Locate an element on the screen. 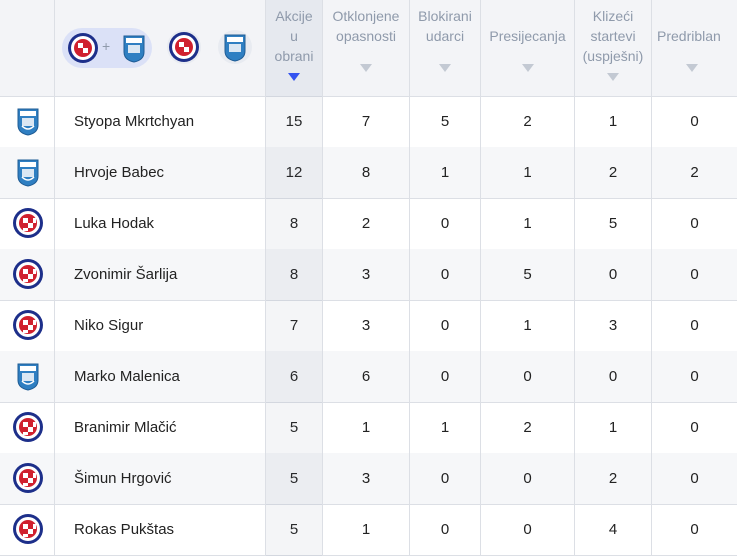 The height and width of the screenshot is (556, 737). column-header-label: Presijecanja is located at coordinates (527, 36).